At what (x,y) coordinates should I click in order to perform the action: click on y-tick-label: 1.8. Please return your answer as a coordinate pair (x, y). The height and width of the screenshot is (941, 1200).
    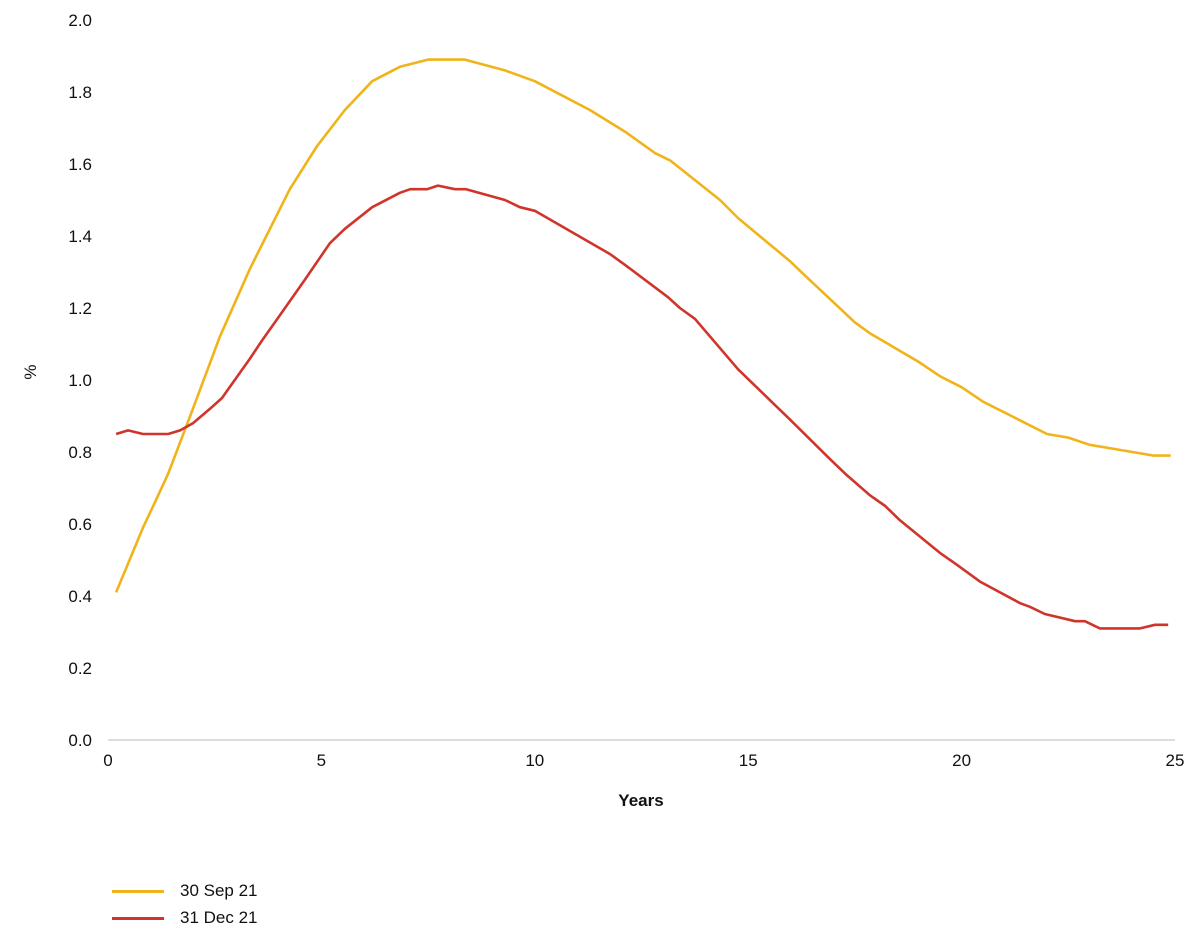
    Looking at the image, I should click on (80, 92).